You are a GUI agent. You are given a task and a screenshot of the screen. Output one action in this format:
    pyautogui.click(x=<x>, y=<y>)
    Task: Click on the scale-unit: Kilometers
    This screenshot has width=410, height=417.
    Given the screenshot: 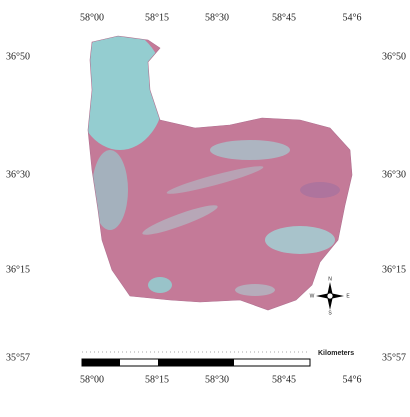 What is the action you would take?
    pyautogui.click(x=336, y=353)
    